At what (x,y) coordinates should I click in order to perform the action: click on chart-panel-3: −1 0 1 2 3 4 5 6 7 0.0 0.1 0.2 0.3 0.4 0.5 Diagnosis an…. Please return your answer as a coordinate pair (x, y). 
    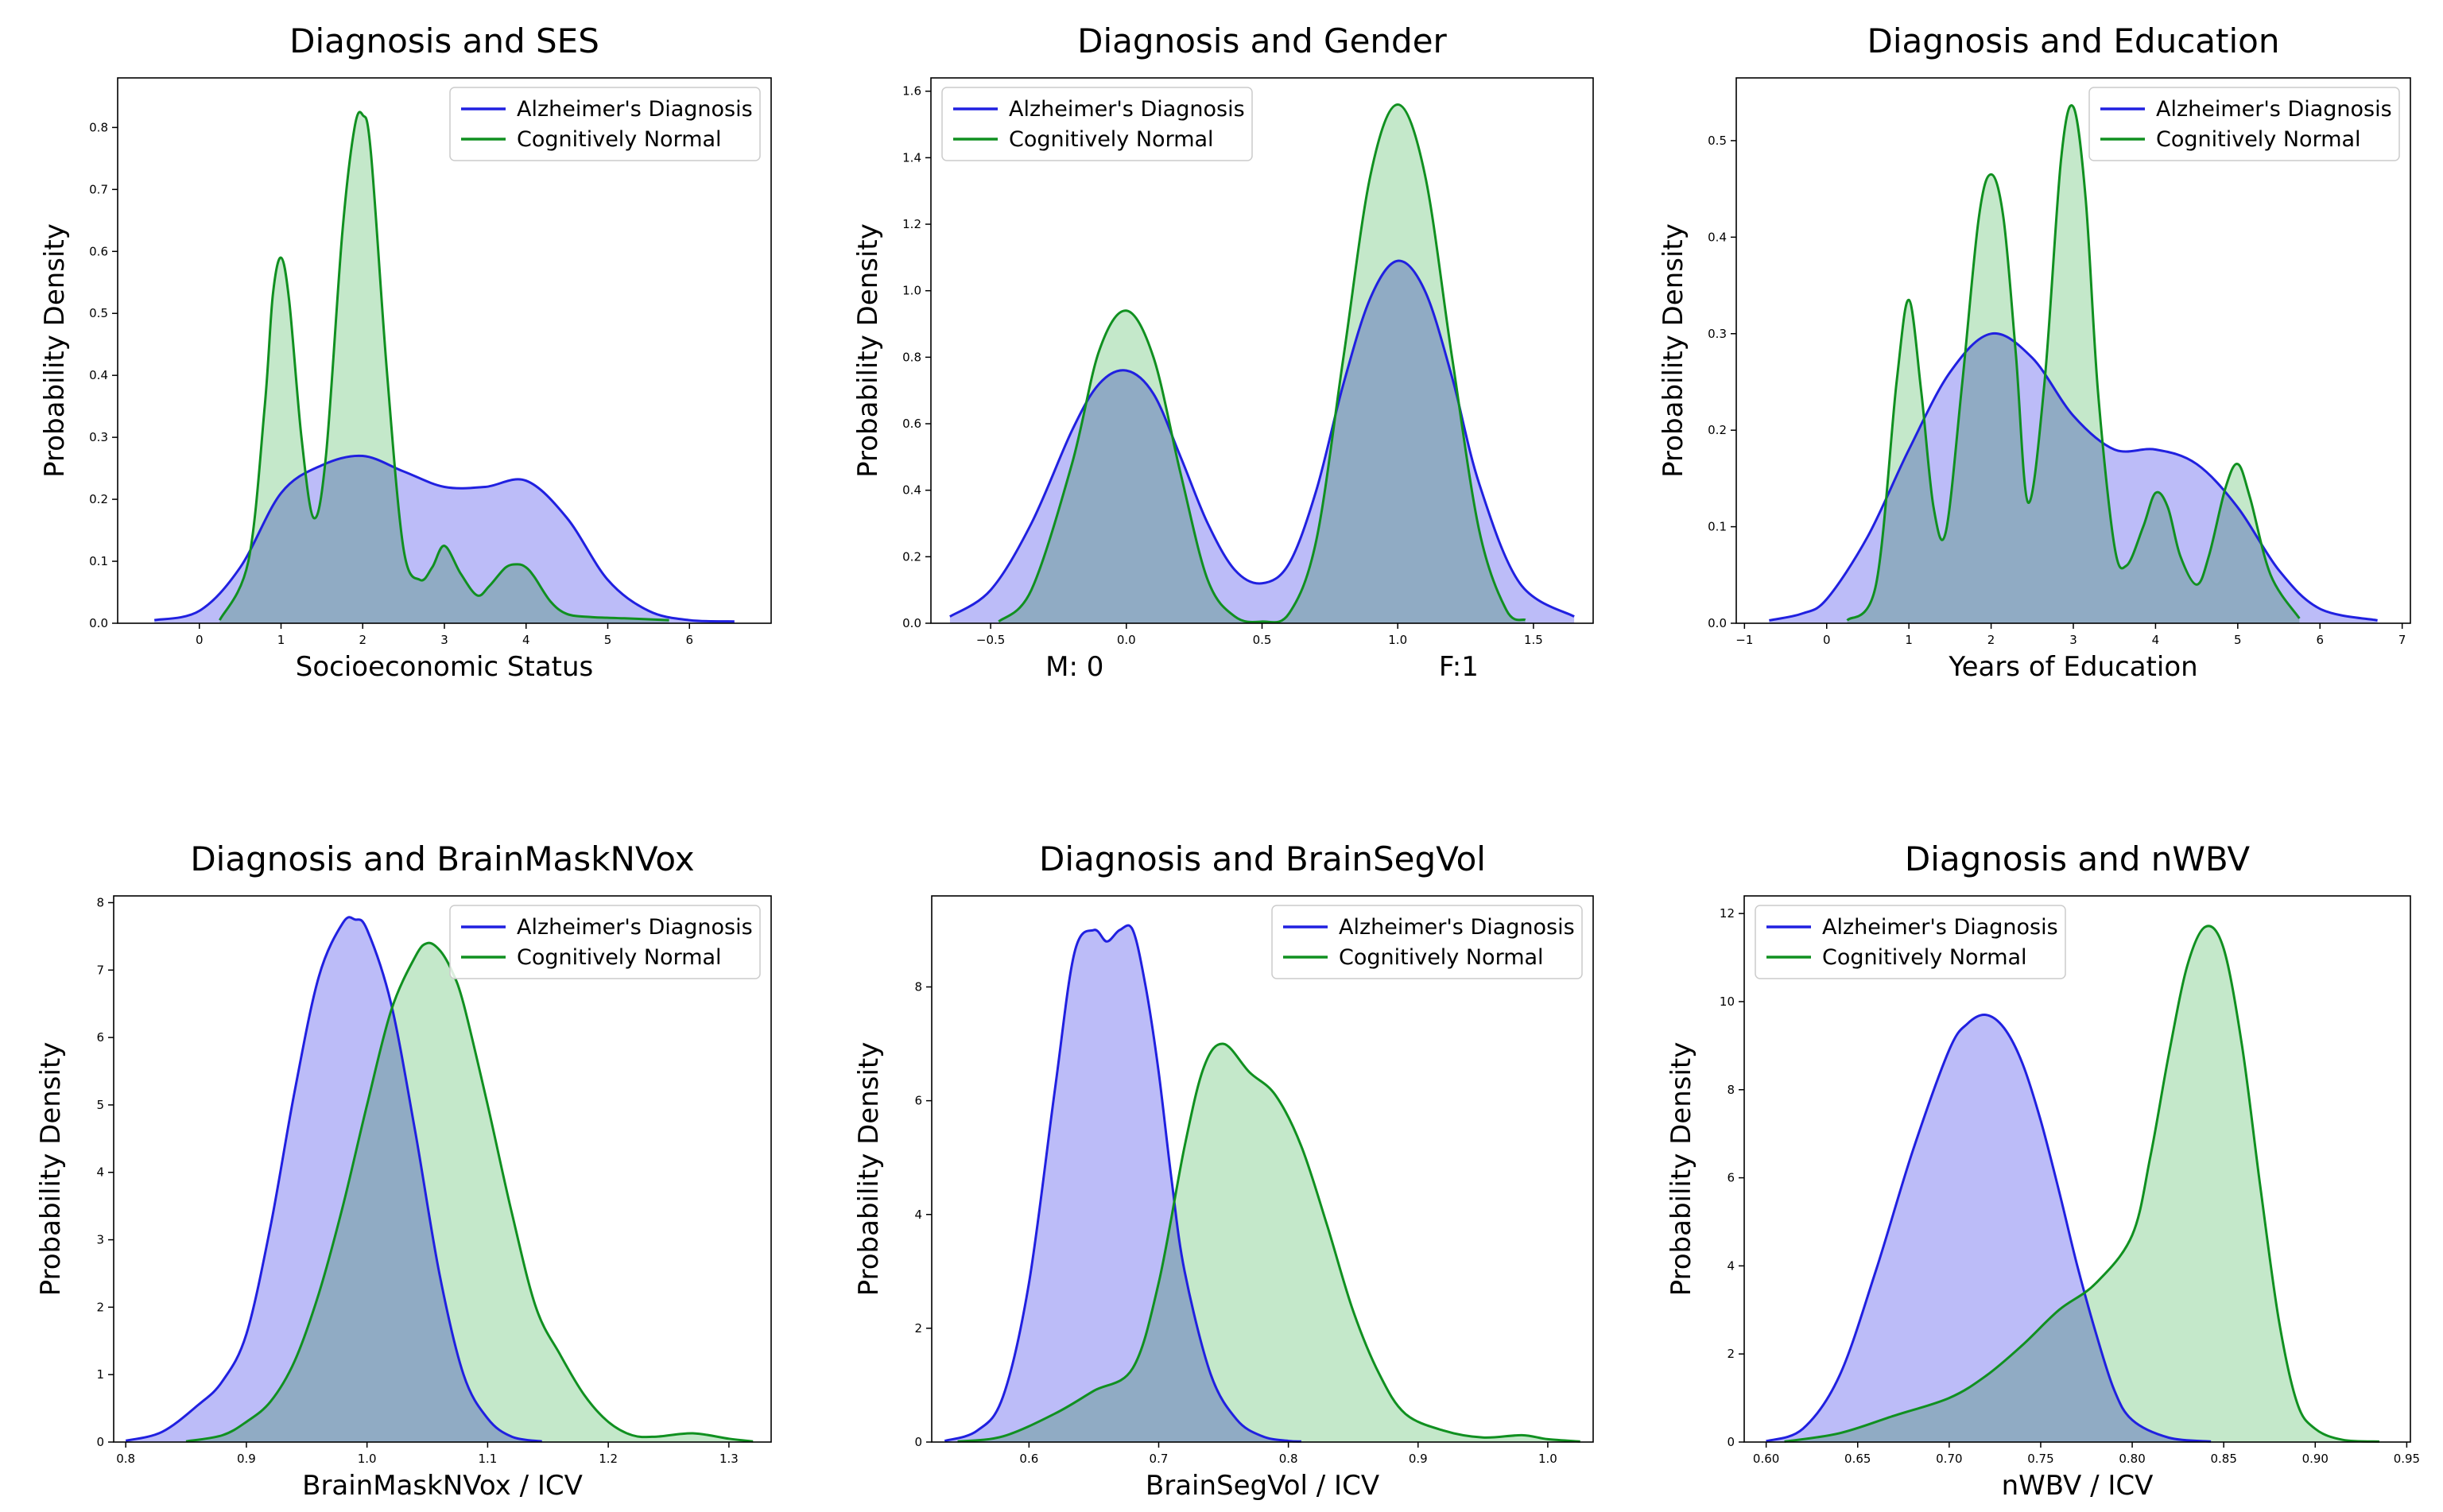
    Looking at the image, I should click on (2034, 352).